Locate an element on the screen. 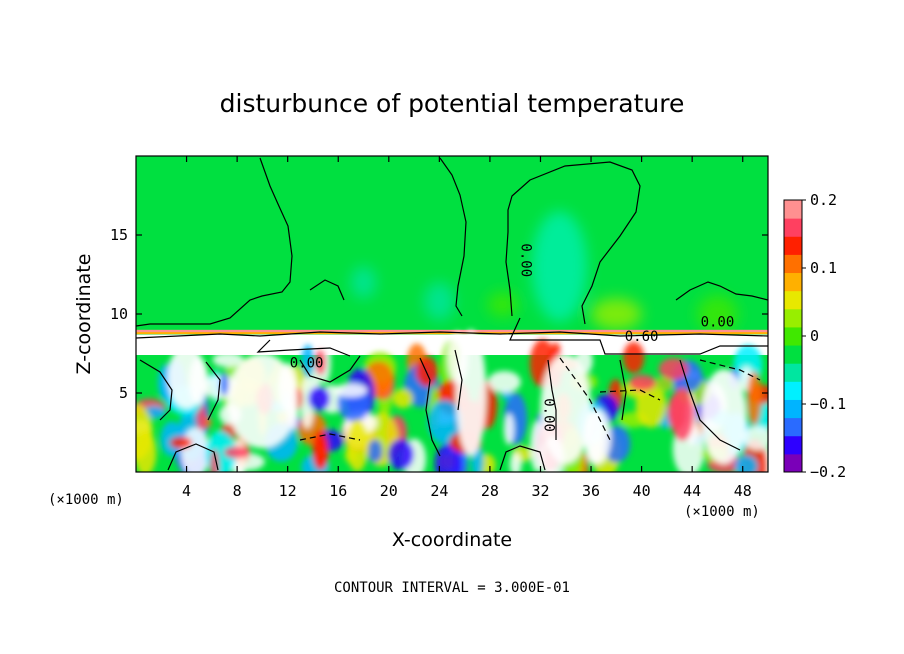 The image size is (904, 654). x-unit-left: (×1000 m) is located at coordinates (86, 500).